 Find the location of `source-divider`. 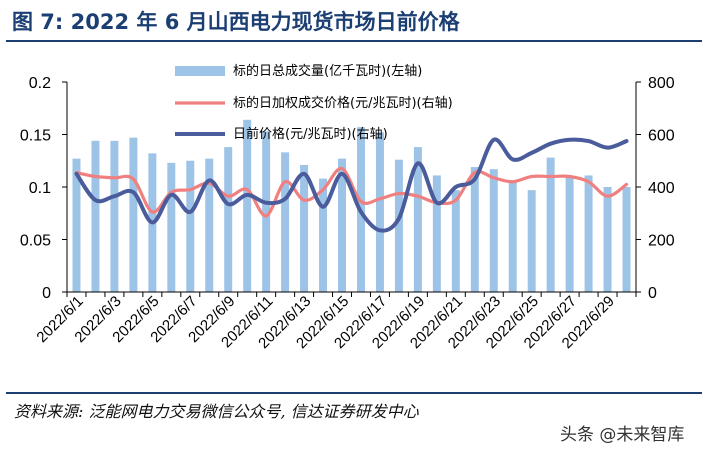

source-divider is located at coordinates (354, 393).